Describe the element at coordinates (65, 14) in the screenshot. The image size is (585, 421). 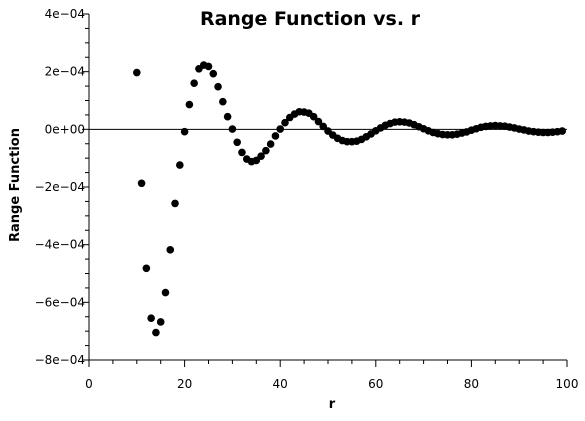
I see `y-tick-label: 4e−04` at that location.